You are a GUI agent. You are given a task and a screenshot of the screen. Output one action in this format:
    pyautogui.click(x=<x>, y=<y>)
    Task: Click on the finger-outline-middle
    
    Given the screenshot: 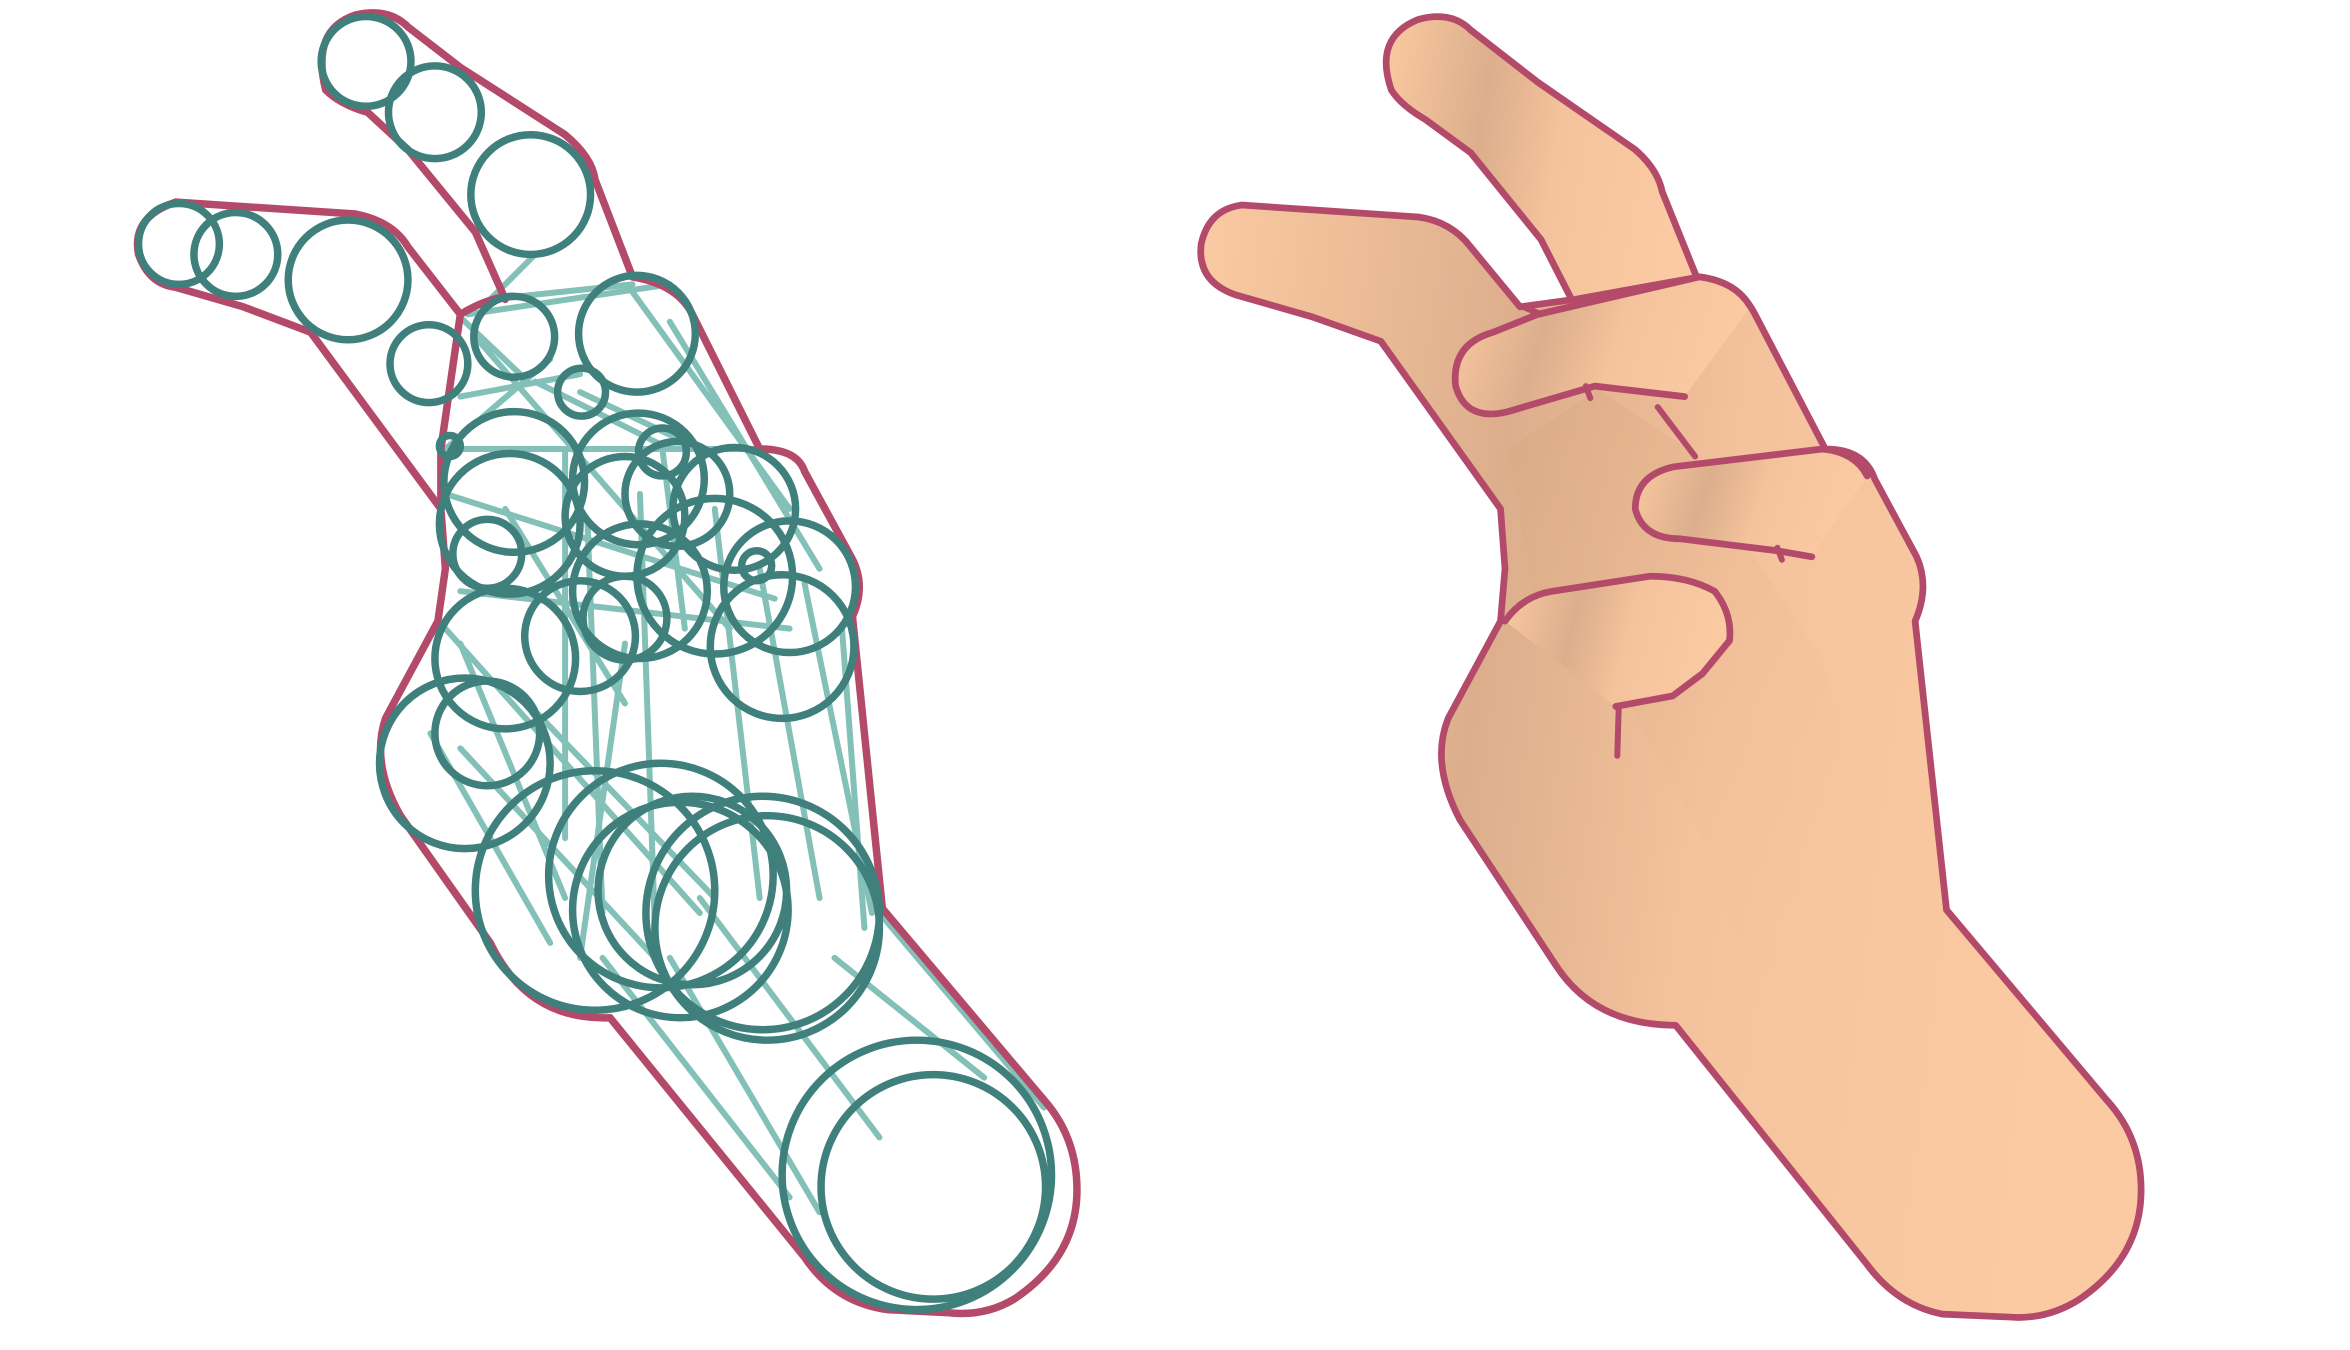 What is the action you would take?
    pyautogui.click(x=477, y=156)
    